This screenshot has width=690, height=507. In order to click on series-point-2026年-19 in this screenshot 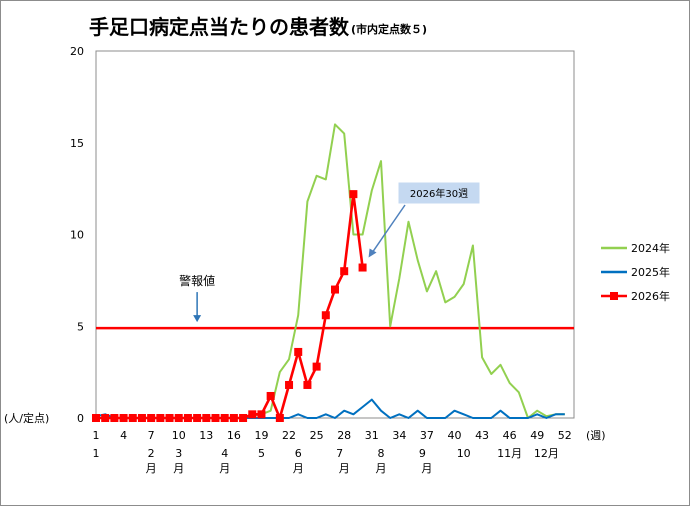, I will do `click(261, 414)`.